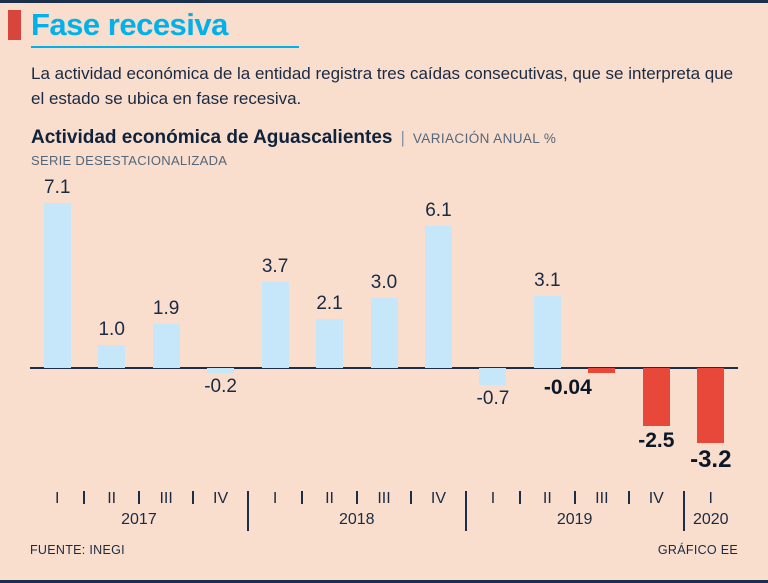  Describe the element at coordinates (384, 1) in the screenshot. I see `top-border` at that location.